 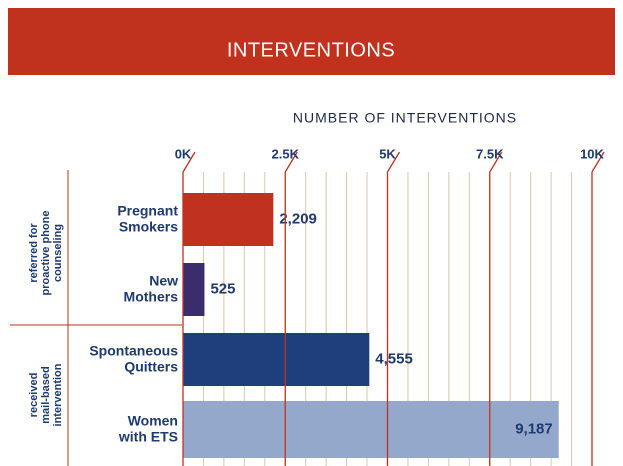 What do you see at coordinates (534, 428) in the screenshot?
I see `value-label: 9,187` at bounding box center [534, 428].